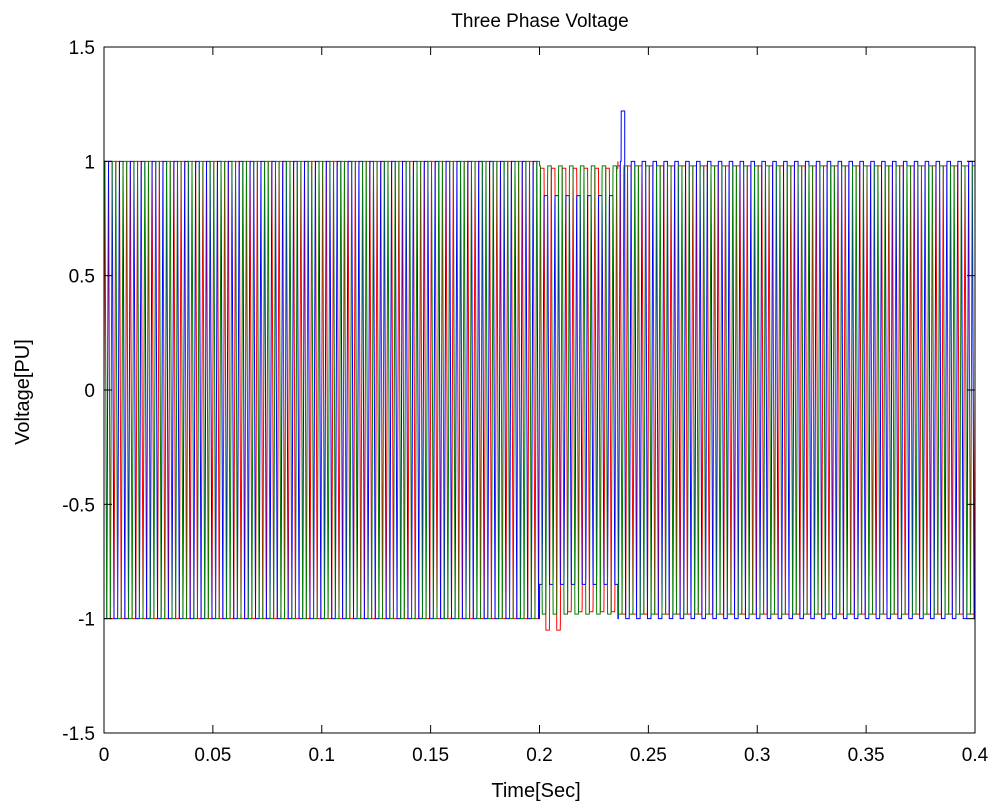 The image size is (995, 807). Describe the element at coordinates (539, 755) in the screenshot. I see `x-tick-label: 0.2` at that location.